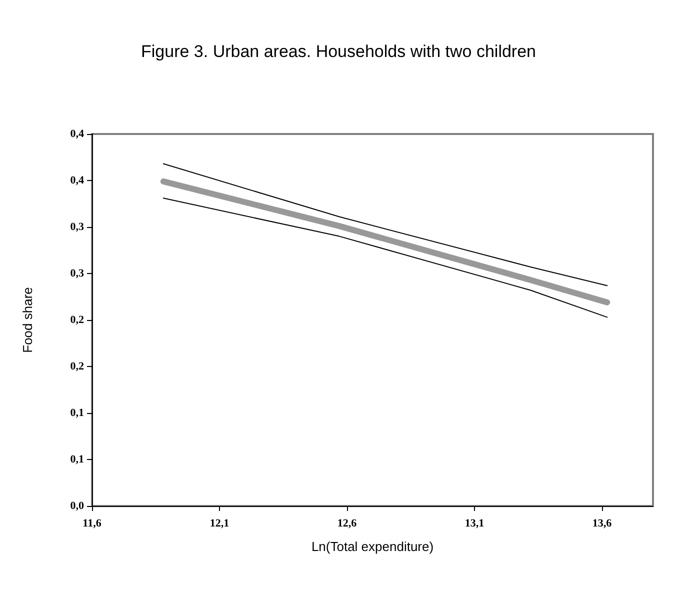 This screenshot has height=592, width=677. Describe the element at coordinates (92, 524) in the screenshot. I see `x-tick-label: 11,6` at that location.